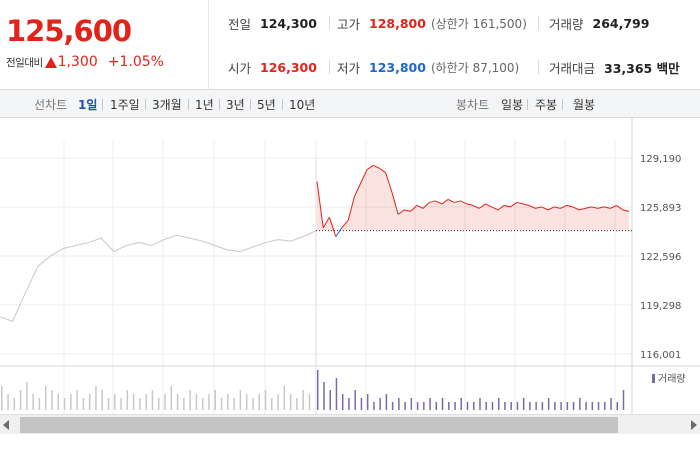 The height and width of the screenshot is (450, 700). Describe the element at coordinates (660, 208) in the screenshot. I see `y-tick-label: 125,893` at that location.